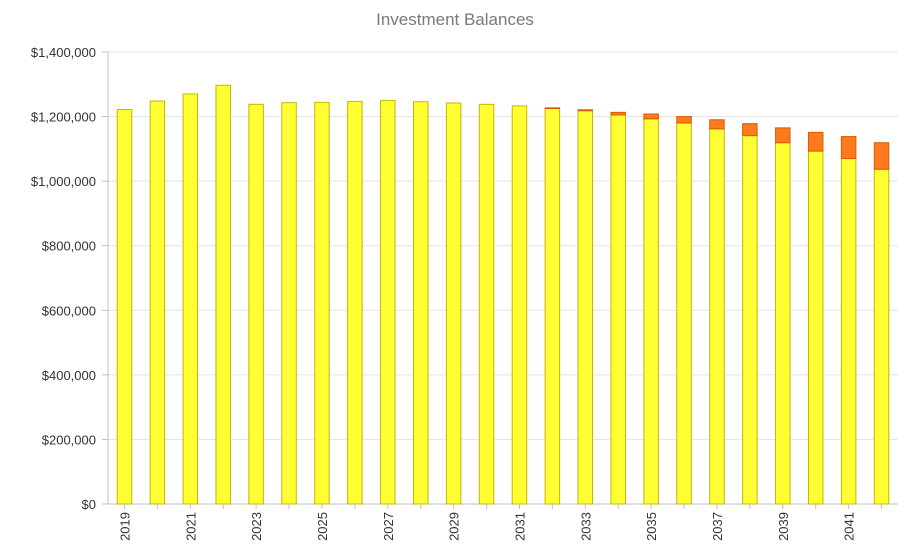 This screenshot has height=552, width=910. I want to click on bar-main-2036, so click(684, 313).